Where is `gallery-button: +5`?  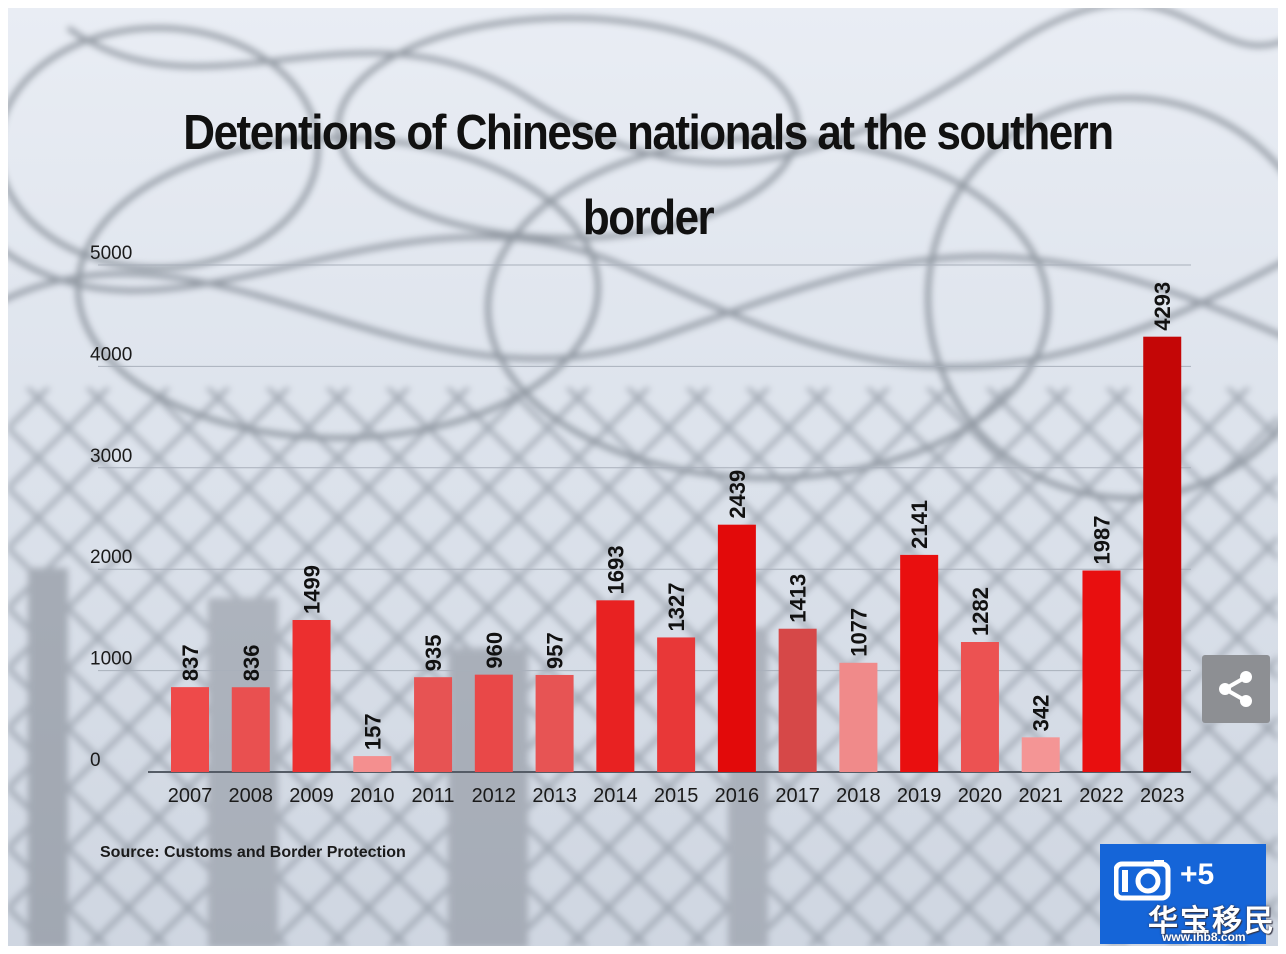 gallery-button: +5 is located at coordinates (1183, 894).